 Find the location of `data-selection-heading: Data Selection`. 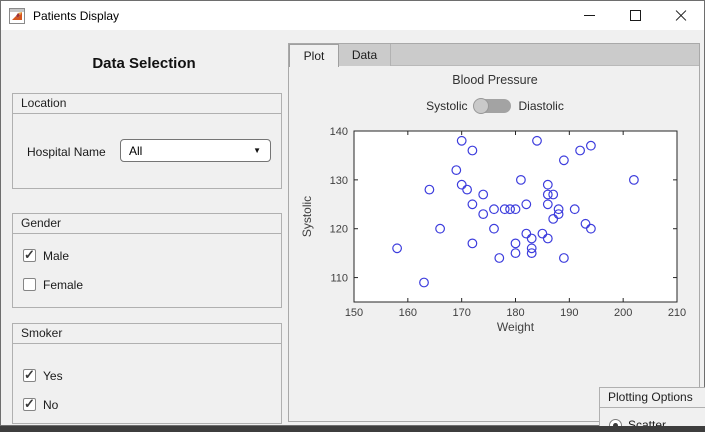

data-selection-heading: Data Selection is located at coordinates (144, 63).